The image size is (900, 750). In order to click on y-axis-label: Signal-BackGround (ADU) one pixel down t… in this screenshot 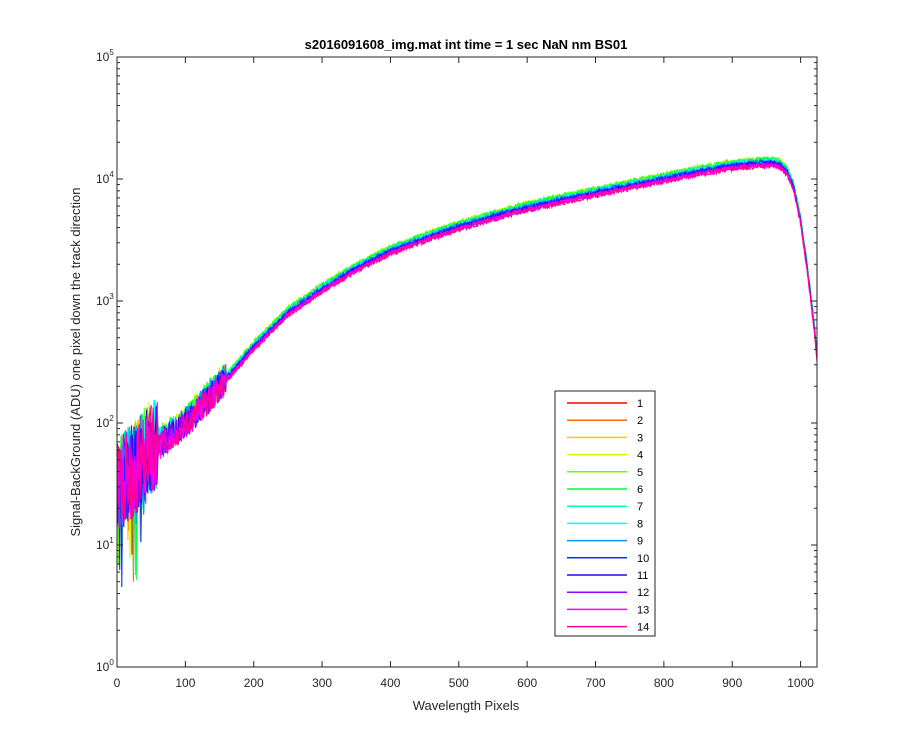, I will do `click(75, 361)`.